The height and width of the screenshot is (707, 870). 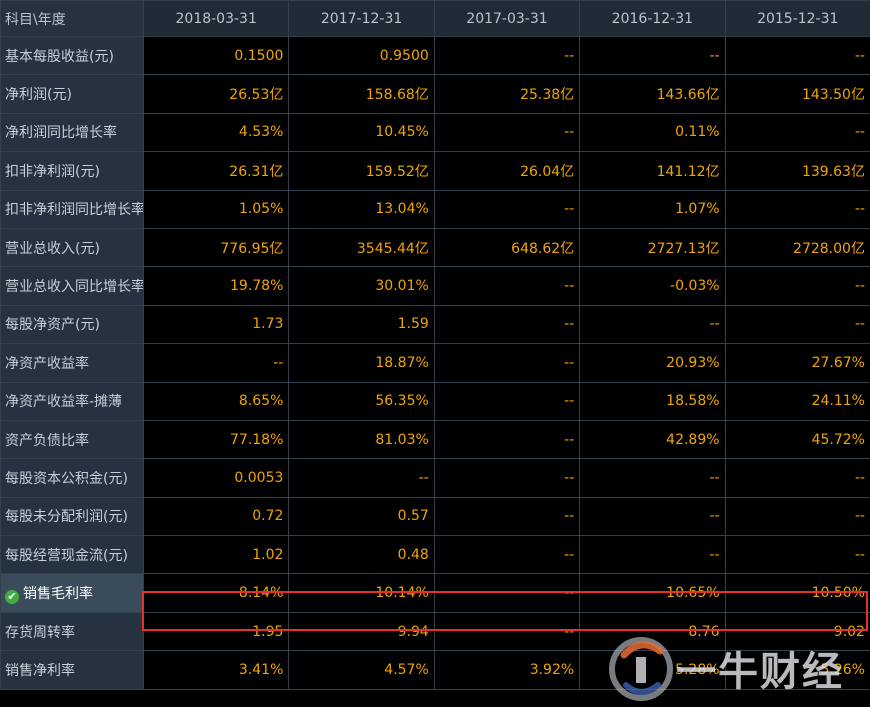 What do you see at coordinates (435, 555) in the screenshot?
I see `table-row: 每股经营现金流(元) 1.02 0.48 -- -- --` at bounding box center [435, 555].